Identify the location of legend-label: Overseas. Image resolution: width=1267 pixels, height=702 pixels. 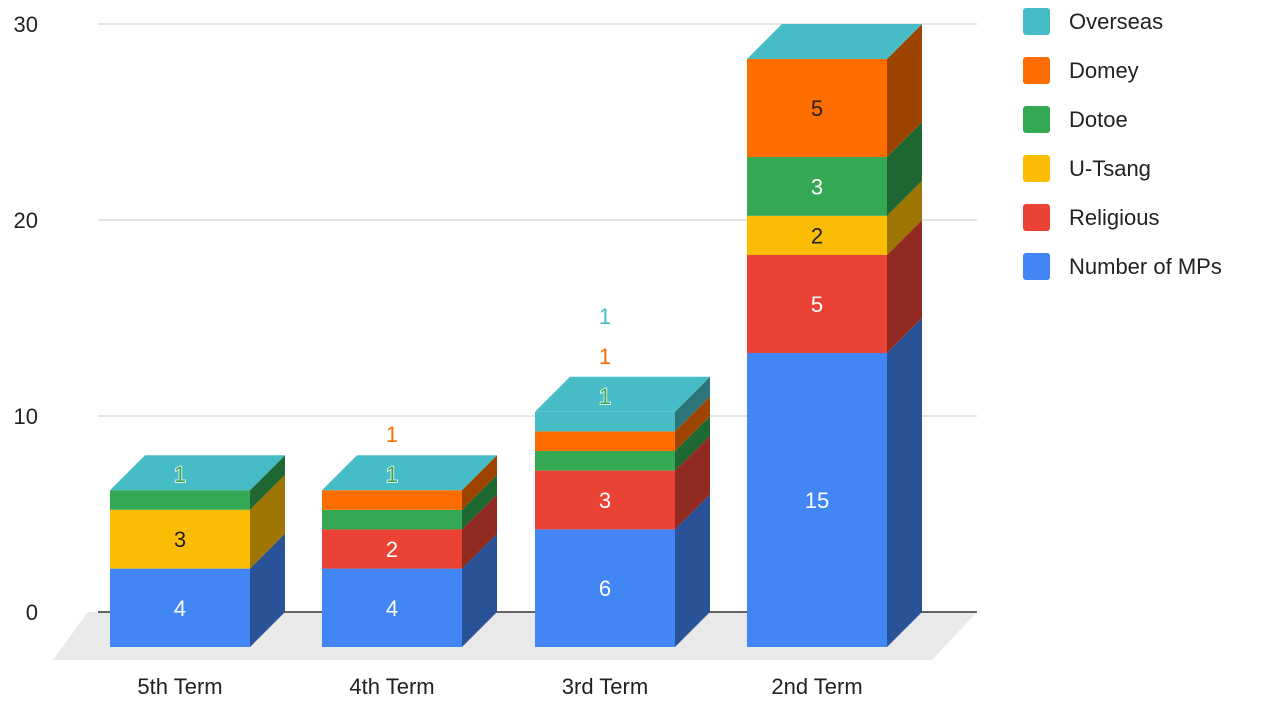
(1116, 21).